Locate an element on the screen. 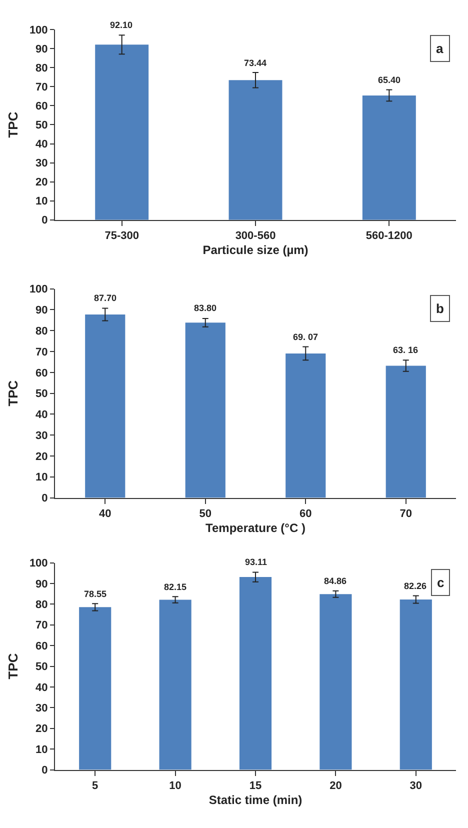  data-label: 82.26 is located at coordinates (415, 586).